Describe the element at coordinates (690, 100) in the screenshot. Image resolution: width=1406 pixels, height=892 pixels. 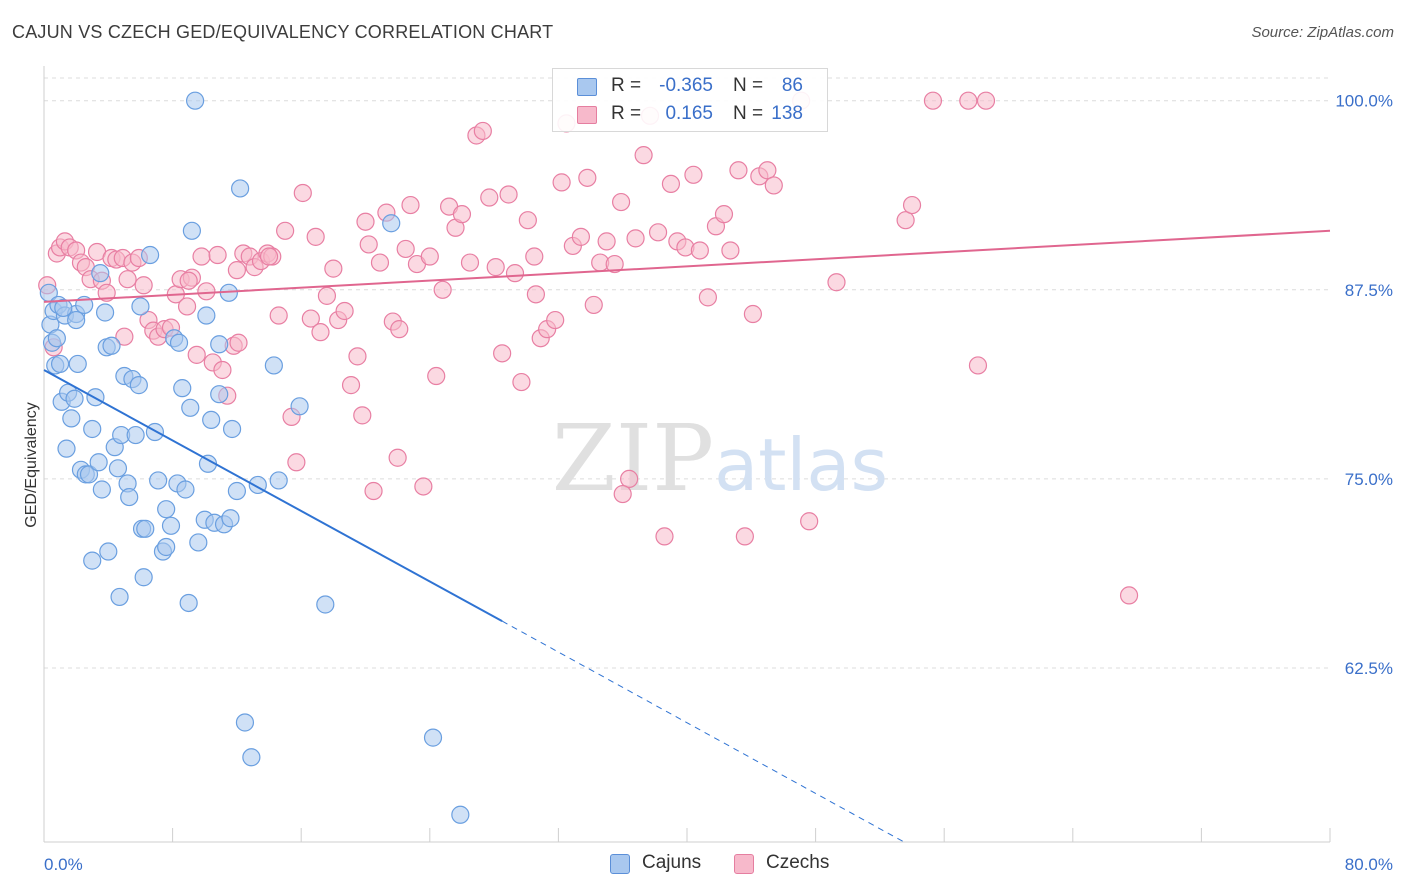
I see `stats-legend: R = -0.365 N = 86 R = 0.165 N = 138` at that location.